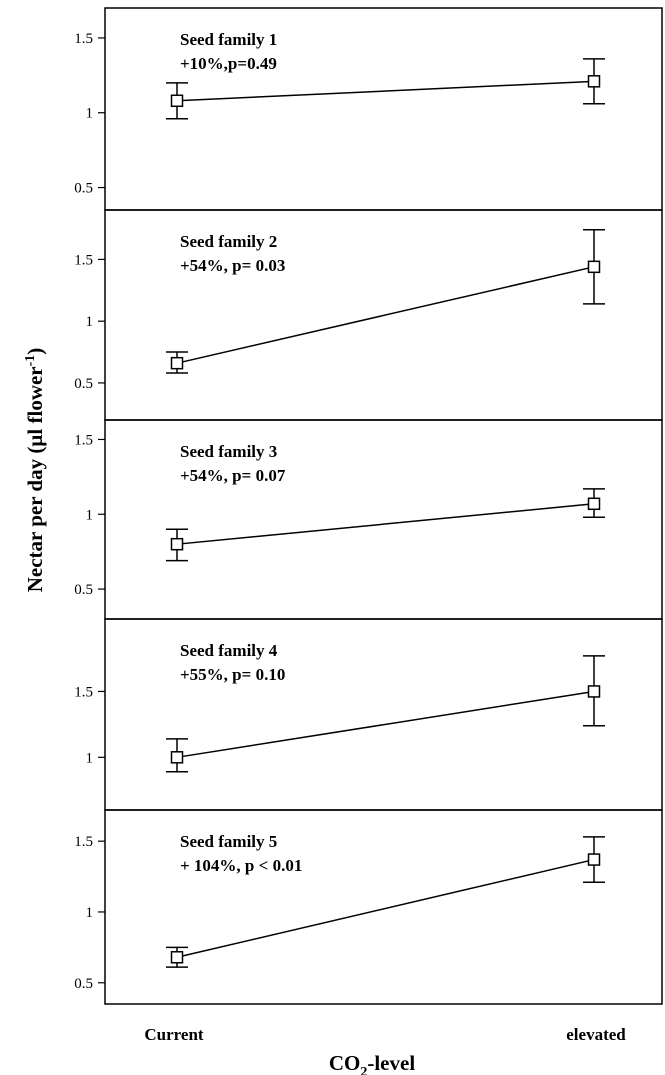 This screenshot has height=1075, width=665. What do you see at coordinates (233, 475) in the screenshot?
I see `panel-annotation-stats: +54%, p= 0.07` at bounding box center [233, 475].